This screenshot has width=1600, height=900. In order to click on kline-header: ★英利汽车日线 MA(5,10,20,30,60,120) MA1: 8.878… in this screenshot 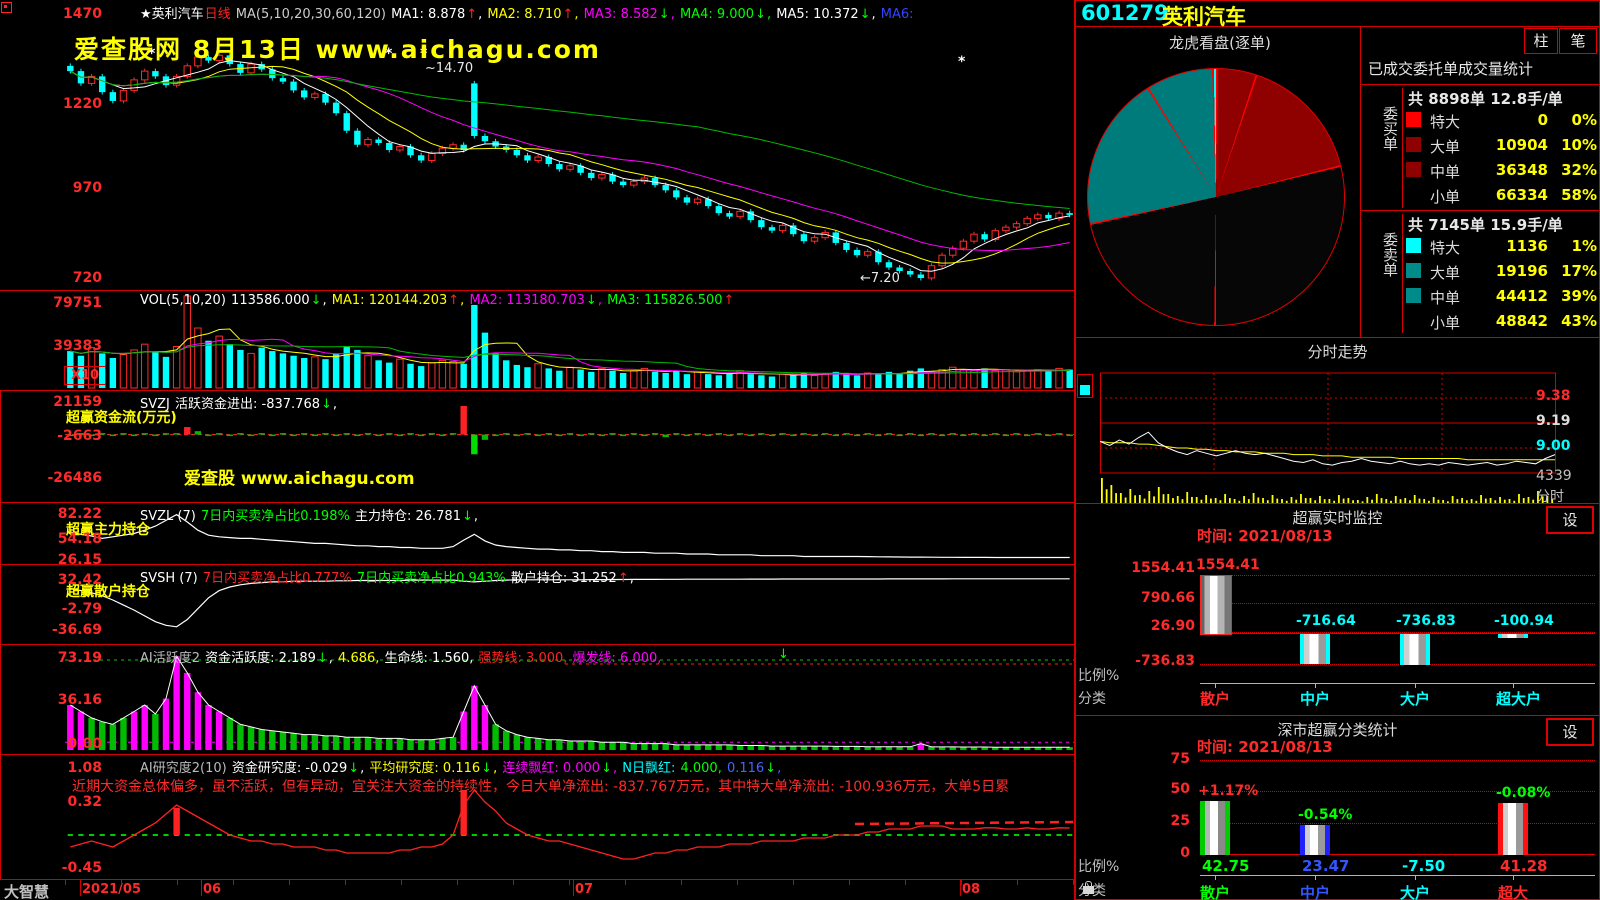, I will do `click(527, 14)`.